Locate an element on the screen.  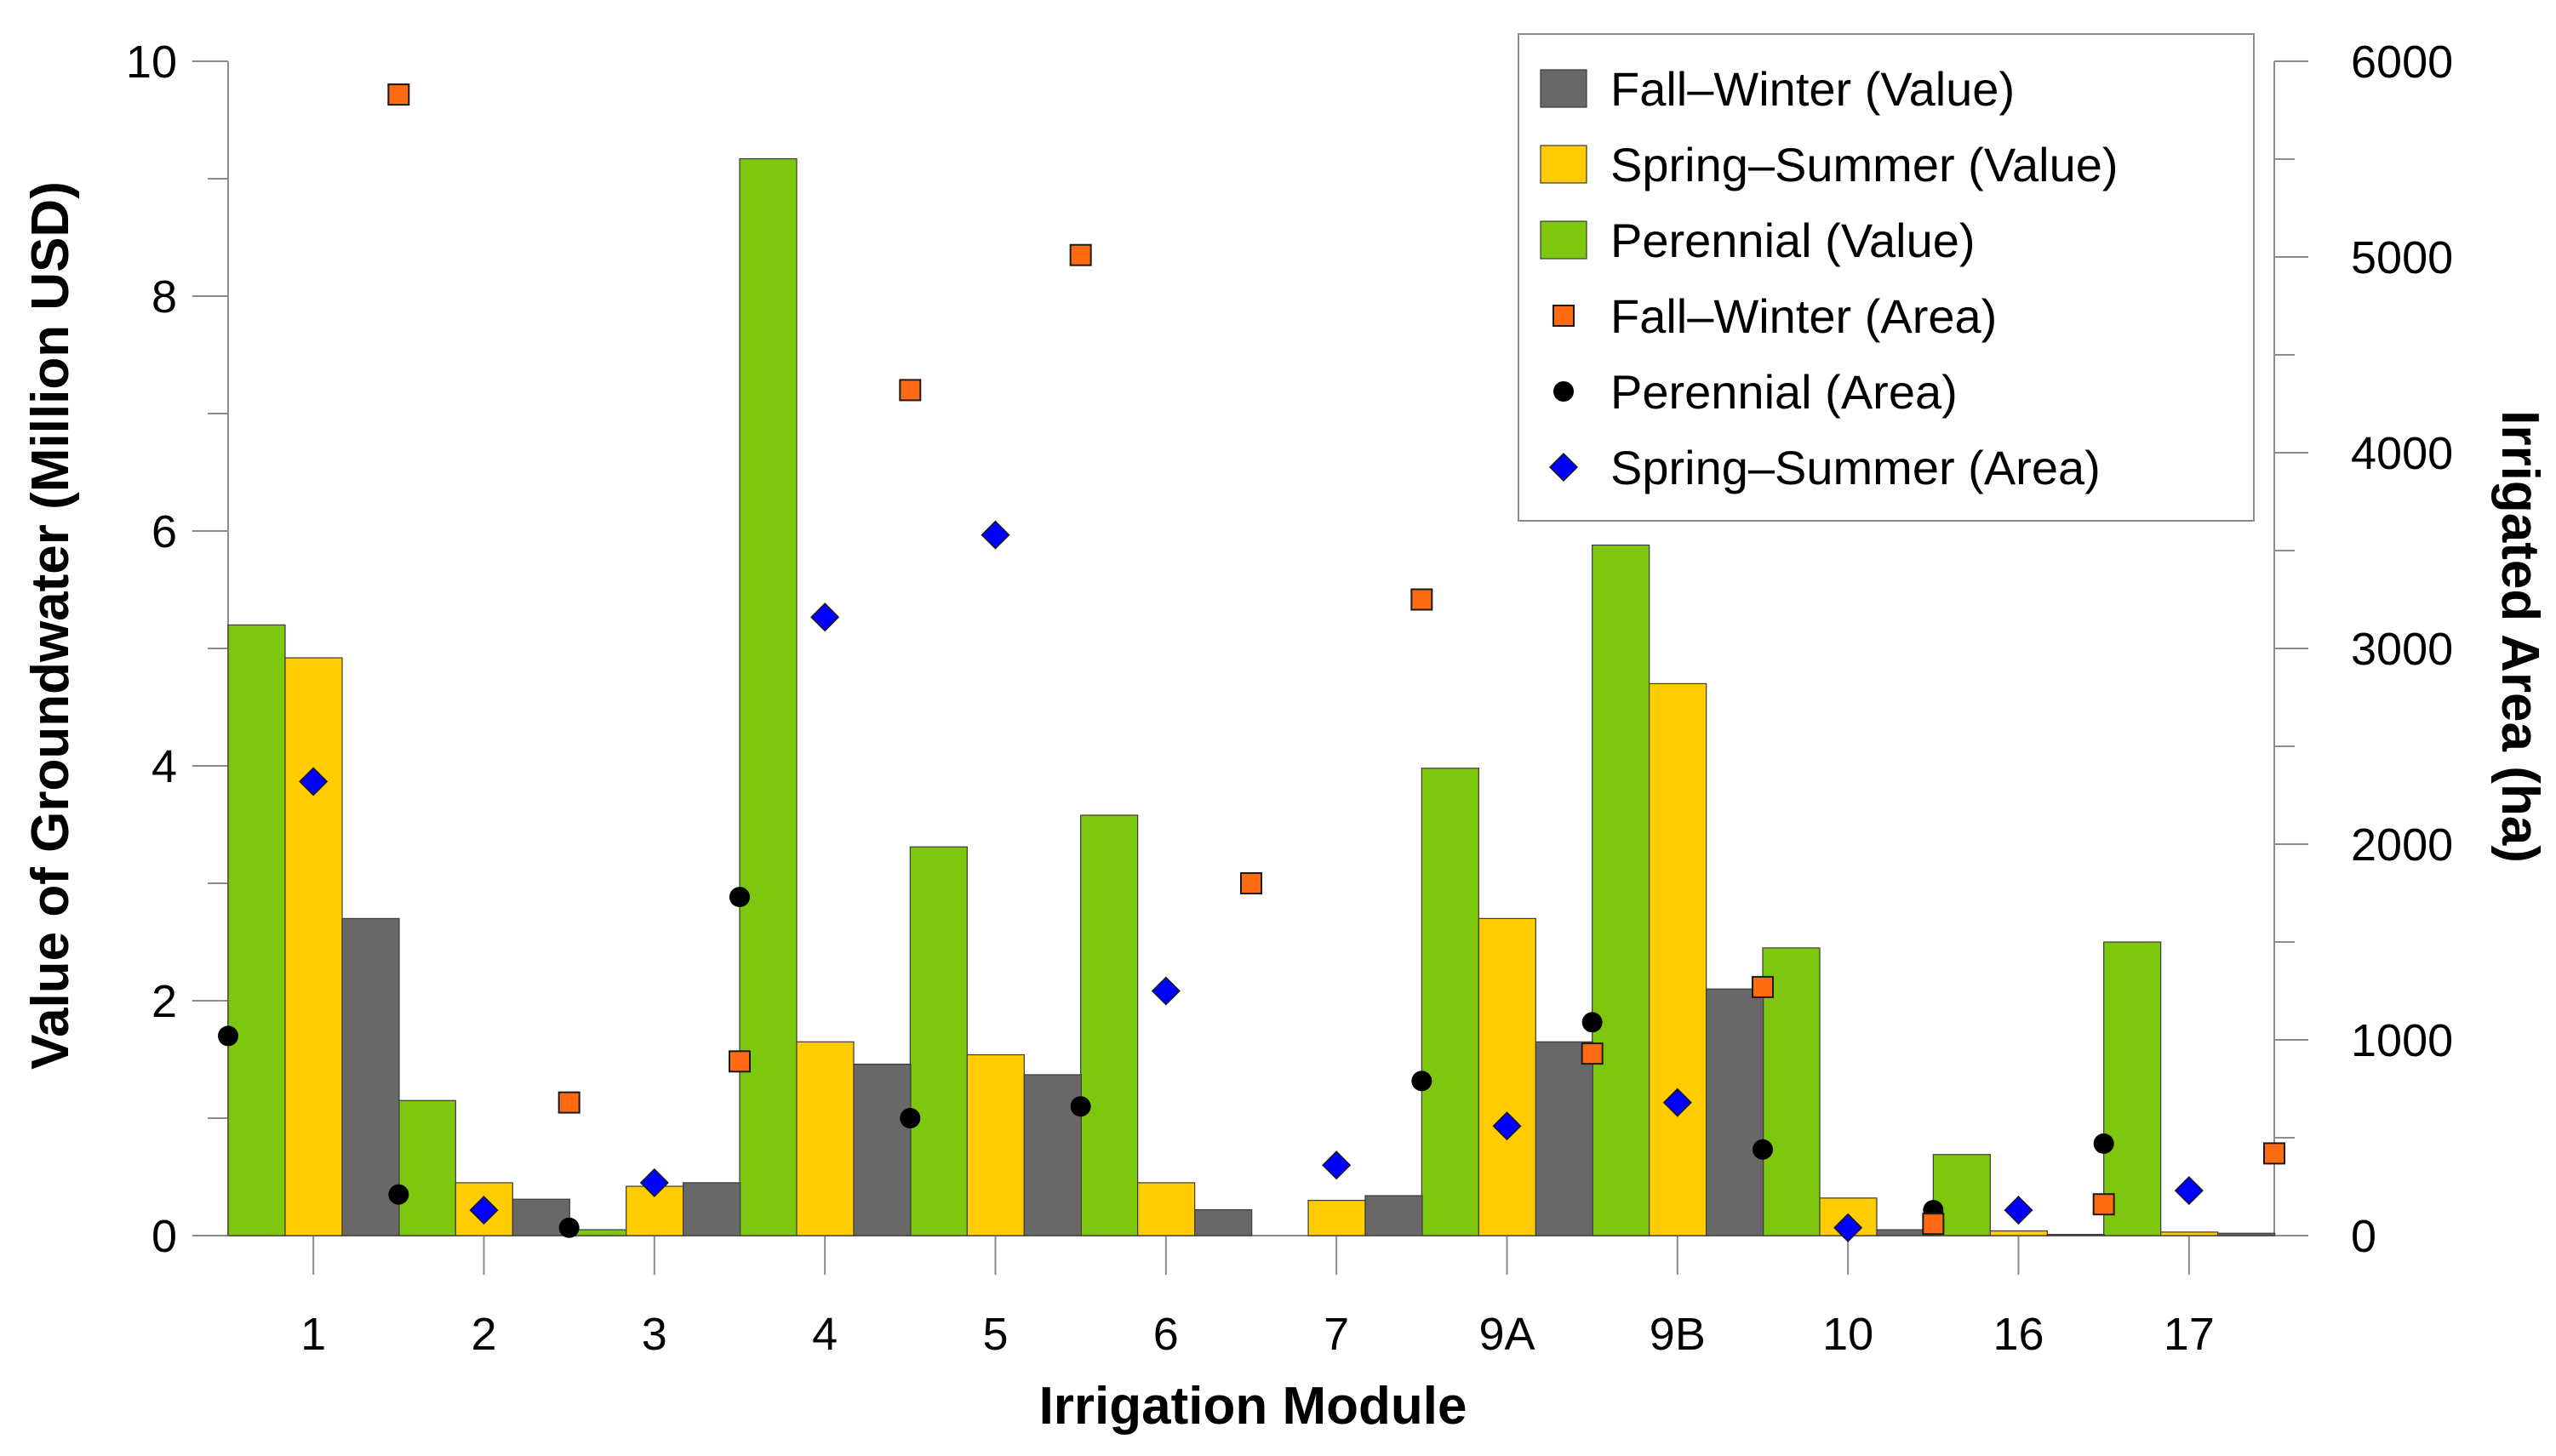
y-tick-label: 8 is located at coordinates (164, 297).